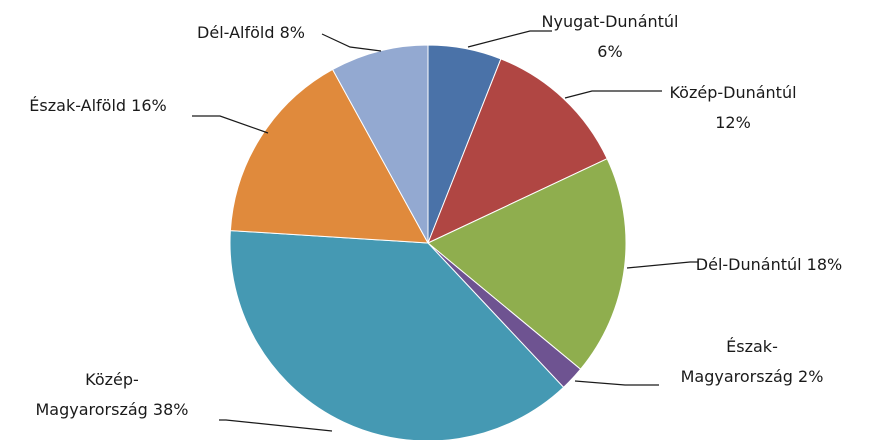 This screenshot has width=882, height=440. What do you see at coordinates (610, 36) in the screenshot?
I see `data-label-nyugat-dunantul: Nyugat-Dunántúl 6%` at bounding box center [610, 36].